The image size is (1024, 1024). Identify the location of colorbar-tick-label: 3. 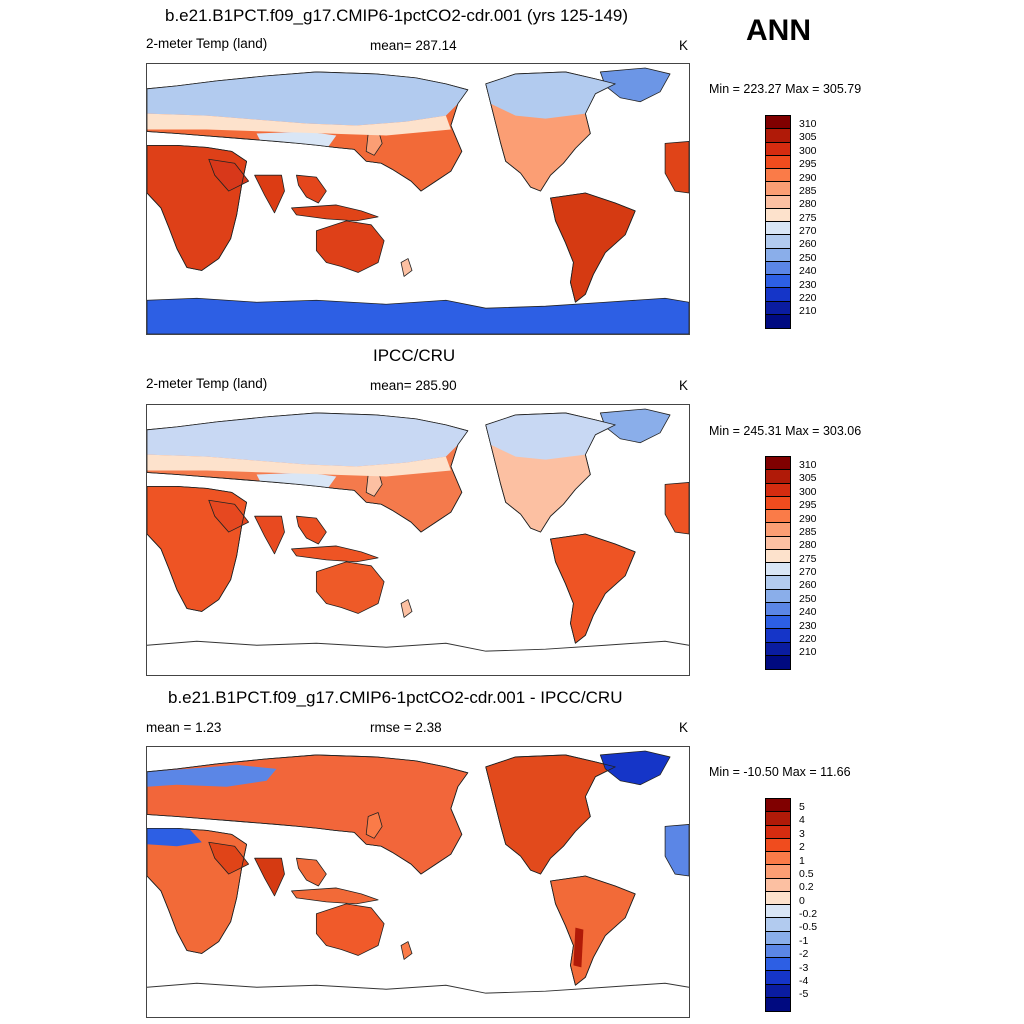
(802, 833).